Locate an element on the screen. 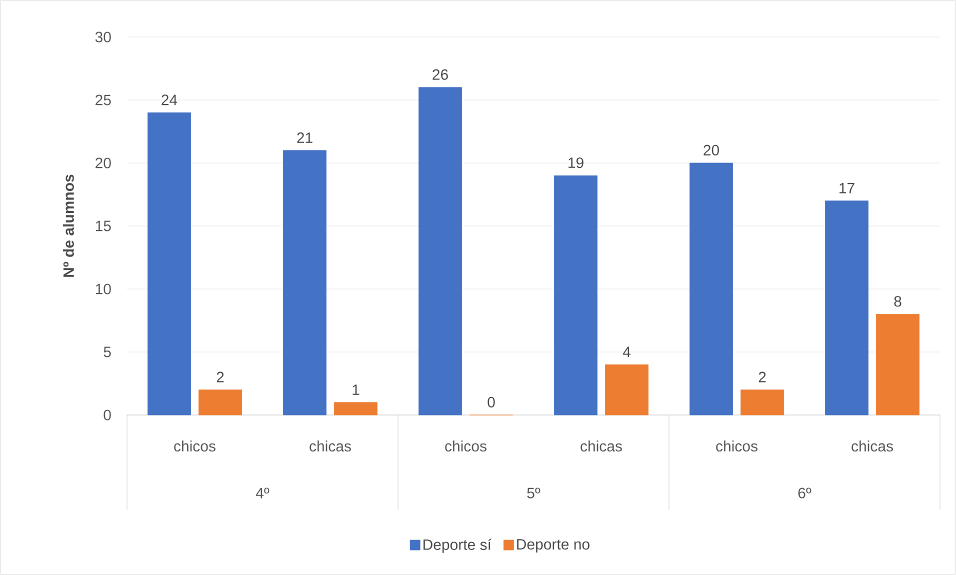 This screenshot has height=575, width=956. text: 5º is located at coordinates (533, 493).